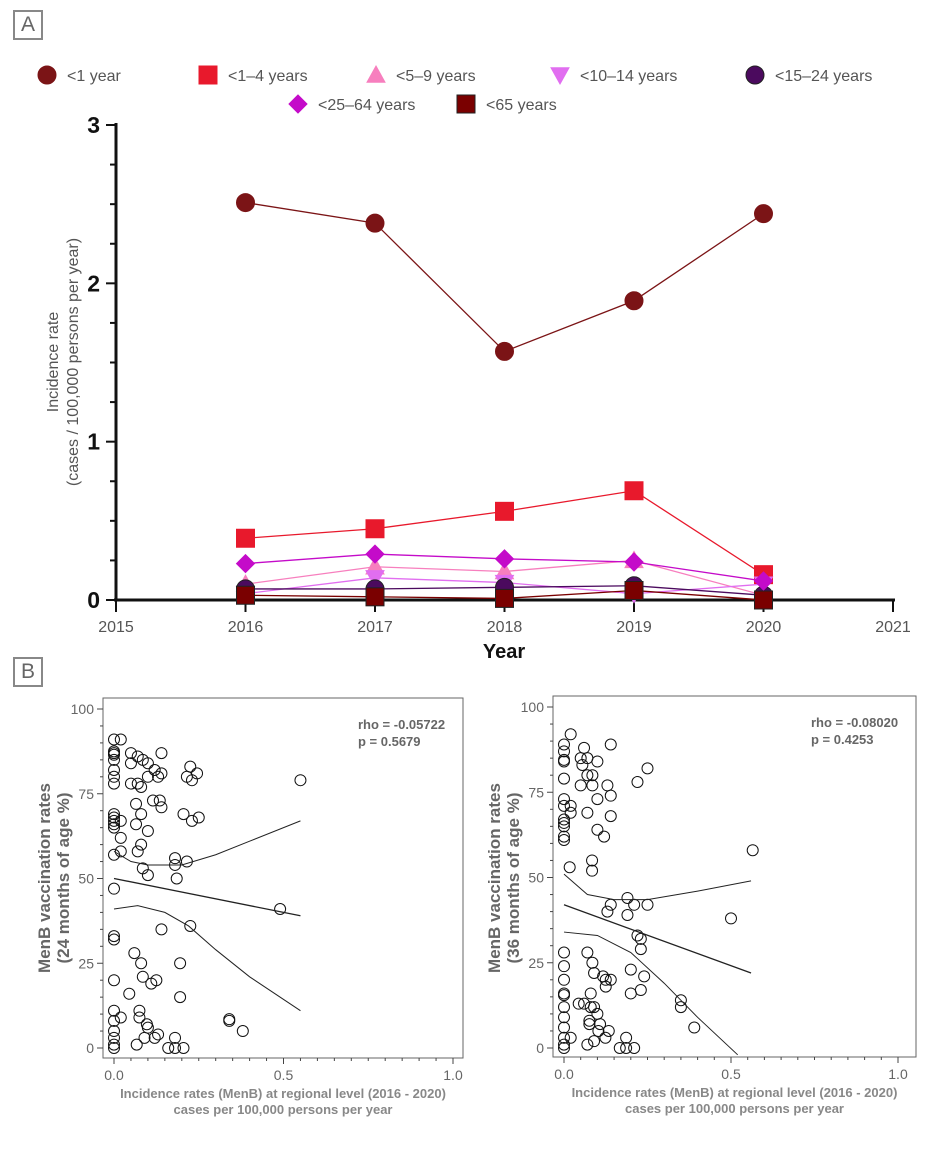 The width and height of the screenshot is (940, 1151). What do you see at coordinates (93, 442) in the screenshot?
I see `y-tick-label: 1` at bounding box center [93, 442].